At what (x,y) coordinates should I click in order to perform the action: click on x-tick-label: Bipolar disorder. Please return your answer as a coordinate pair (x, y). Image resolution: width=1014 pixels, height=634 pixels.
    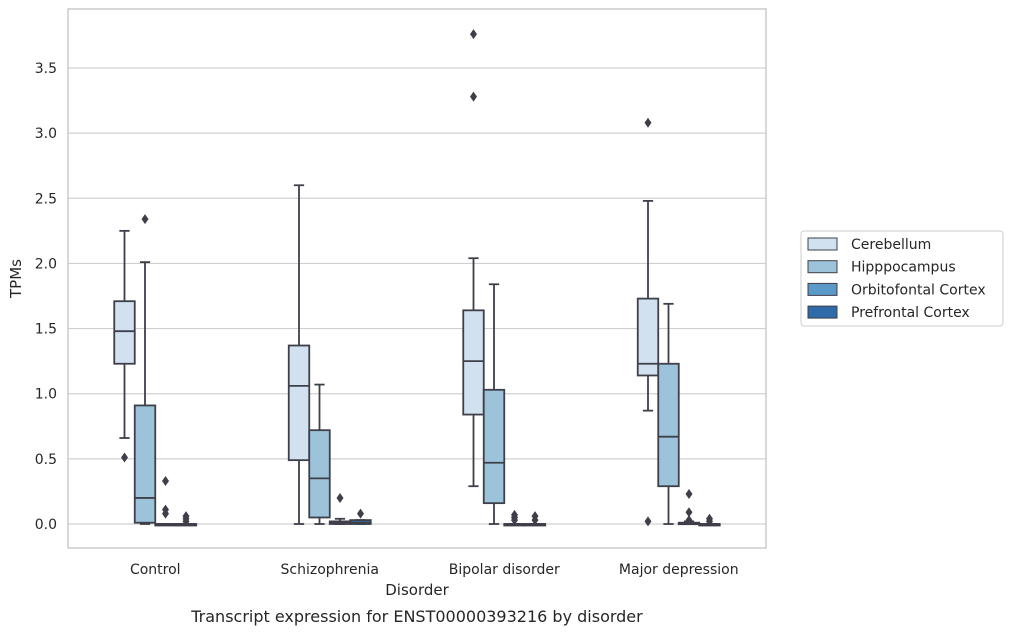
    Looking at the image, I should click on (504, 570).